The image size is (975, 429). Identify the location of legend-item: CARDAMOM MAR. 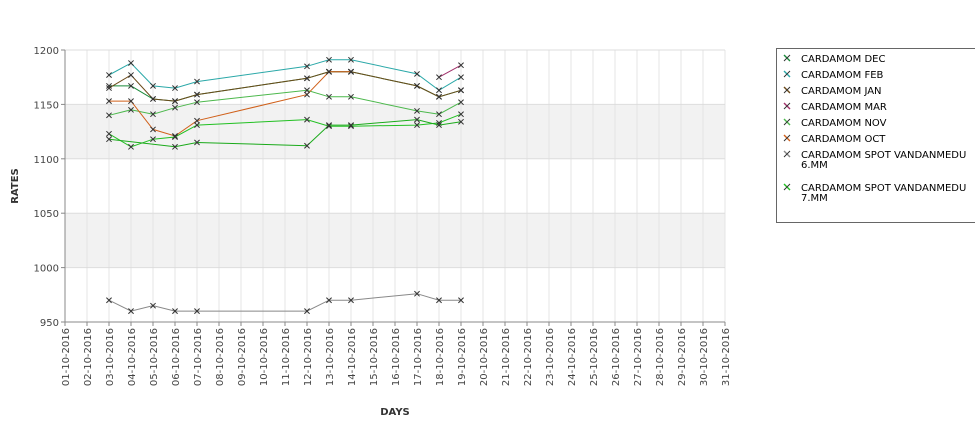
(835, 107).